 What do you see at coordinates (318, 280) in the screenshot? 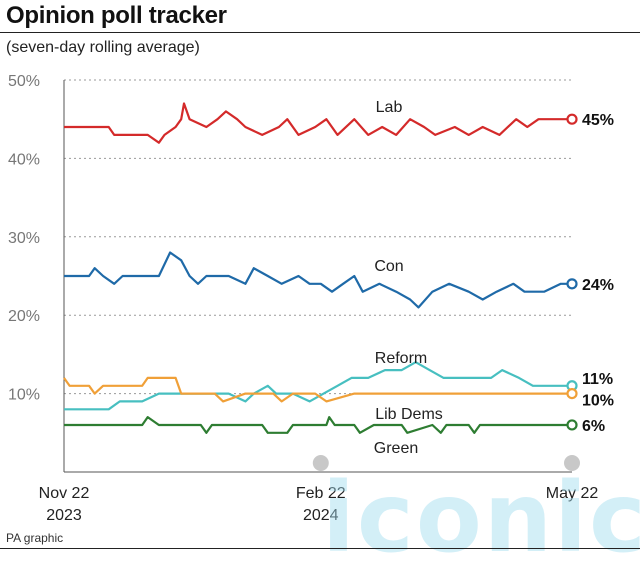
I see `series-line-con` at bounding box center [318, 280].